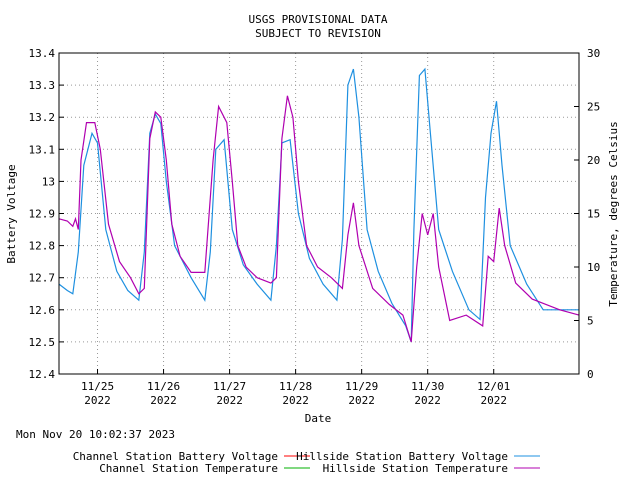 This screenshot has height=480, width=640. I want to click on x-tick-label: 11/27, so click(229, 386).